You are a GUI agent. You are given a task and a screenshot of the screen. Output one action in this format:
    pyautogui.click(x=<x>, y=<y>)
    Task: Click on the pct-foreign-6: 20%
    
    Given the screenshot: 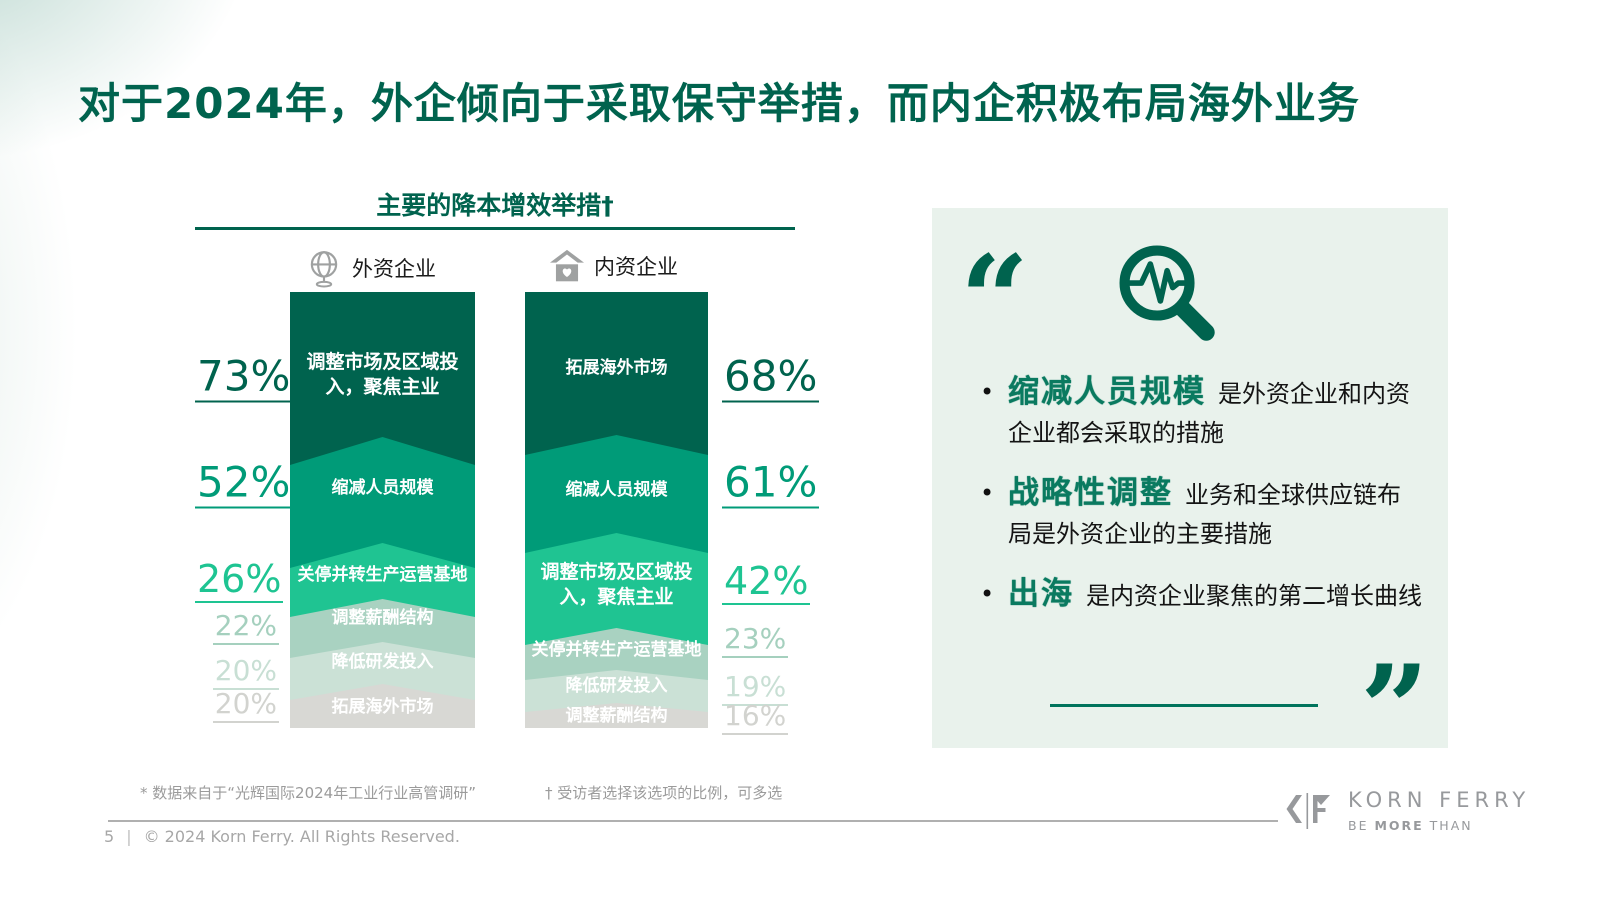 What is the action you would take?
    pyautogui.click(x=237, y=705)
    